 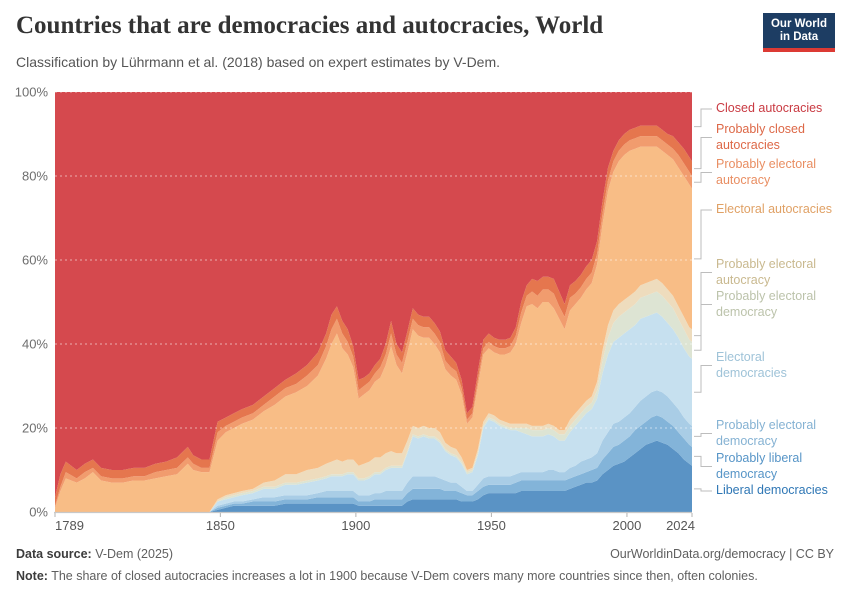 I want to click on y-axis-label-40: 40%, so click(x=34, y=344).